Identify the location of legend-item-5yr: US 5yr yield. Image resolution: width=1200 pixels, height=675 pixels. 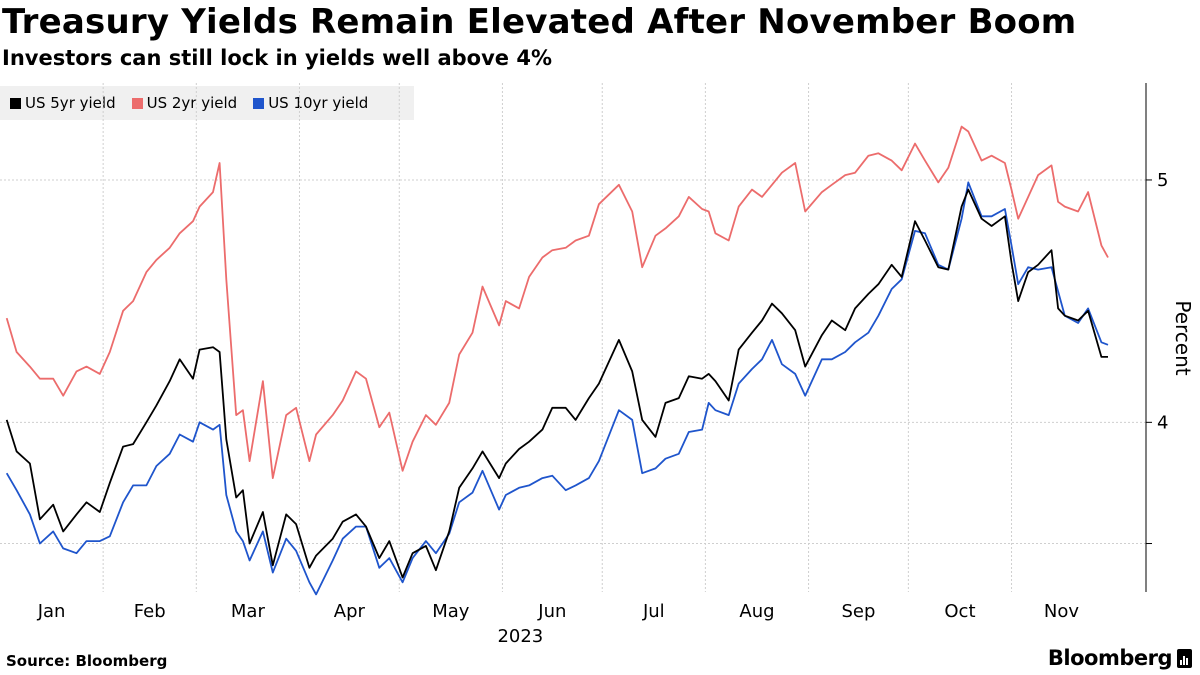
(63, 103).